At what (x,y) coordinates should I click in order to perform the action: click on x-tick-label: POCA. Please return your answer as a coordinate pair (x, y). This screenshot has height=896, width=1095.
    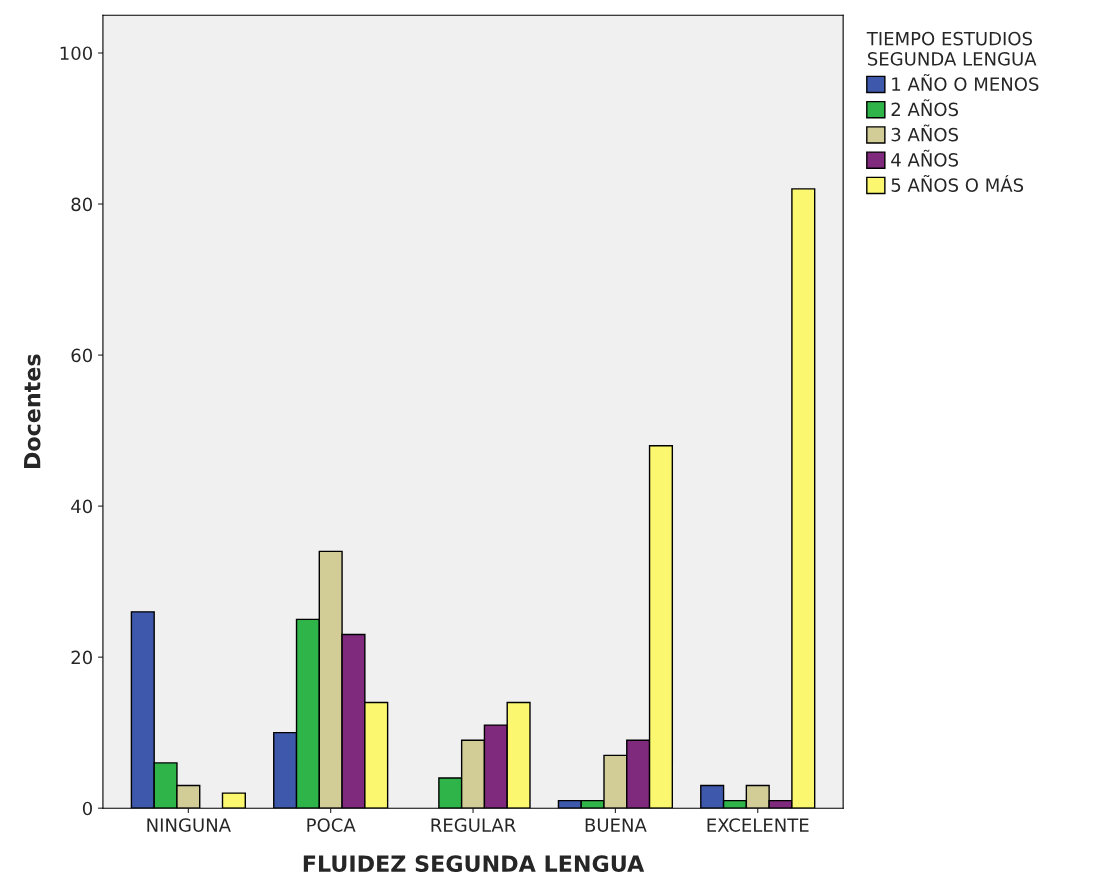
    Looking at the image, I should click on (331, 825).